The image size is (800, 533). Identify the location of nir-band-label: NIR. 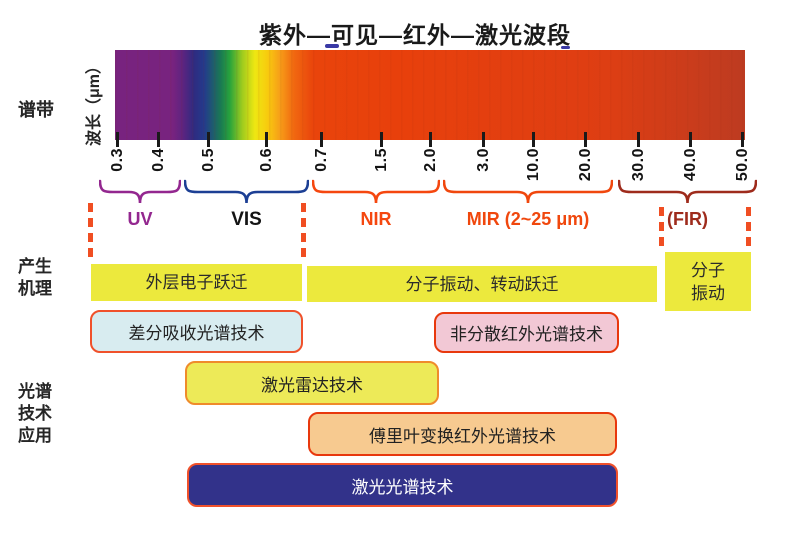
(376, 219).